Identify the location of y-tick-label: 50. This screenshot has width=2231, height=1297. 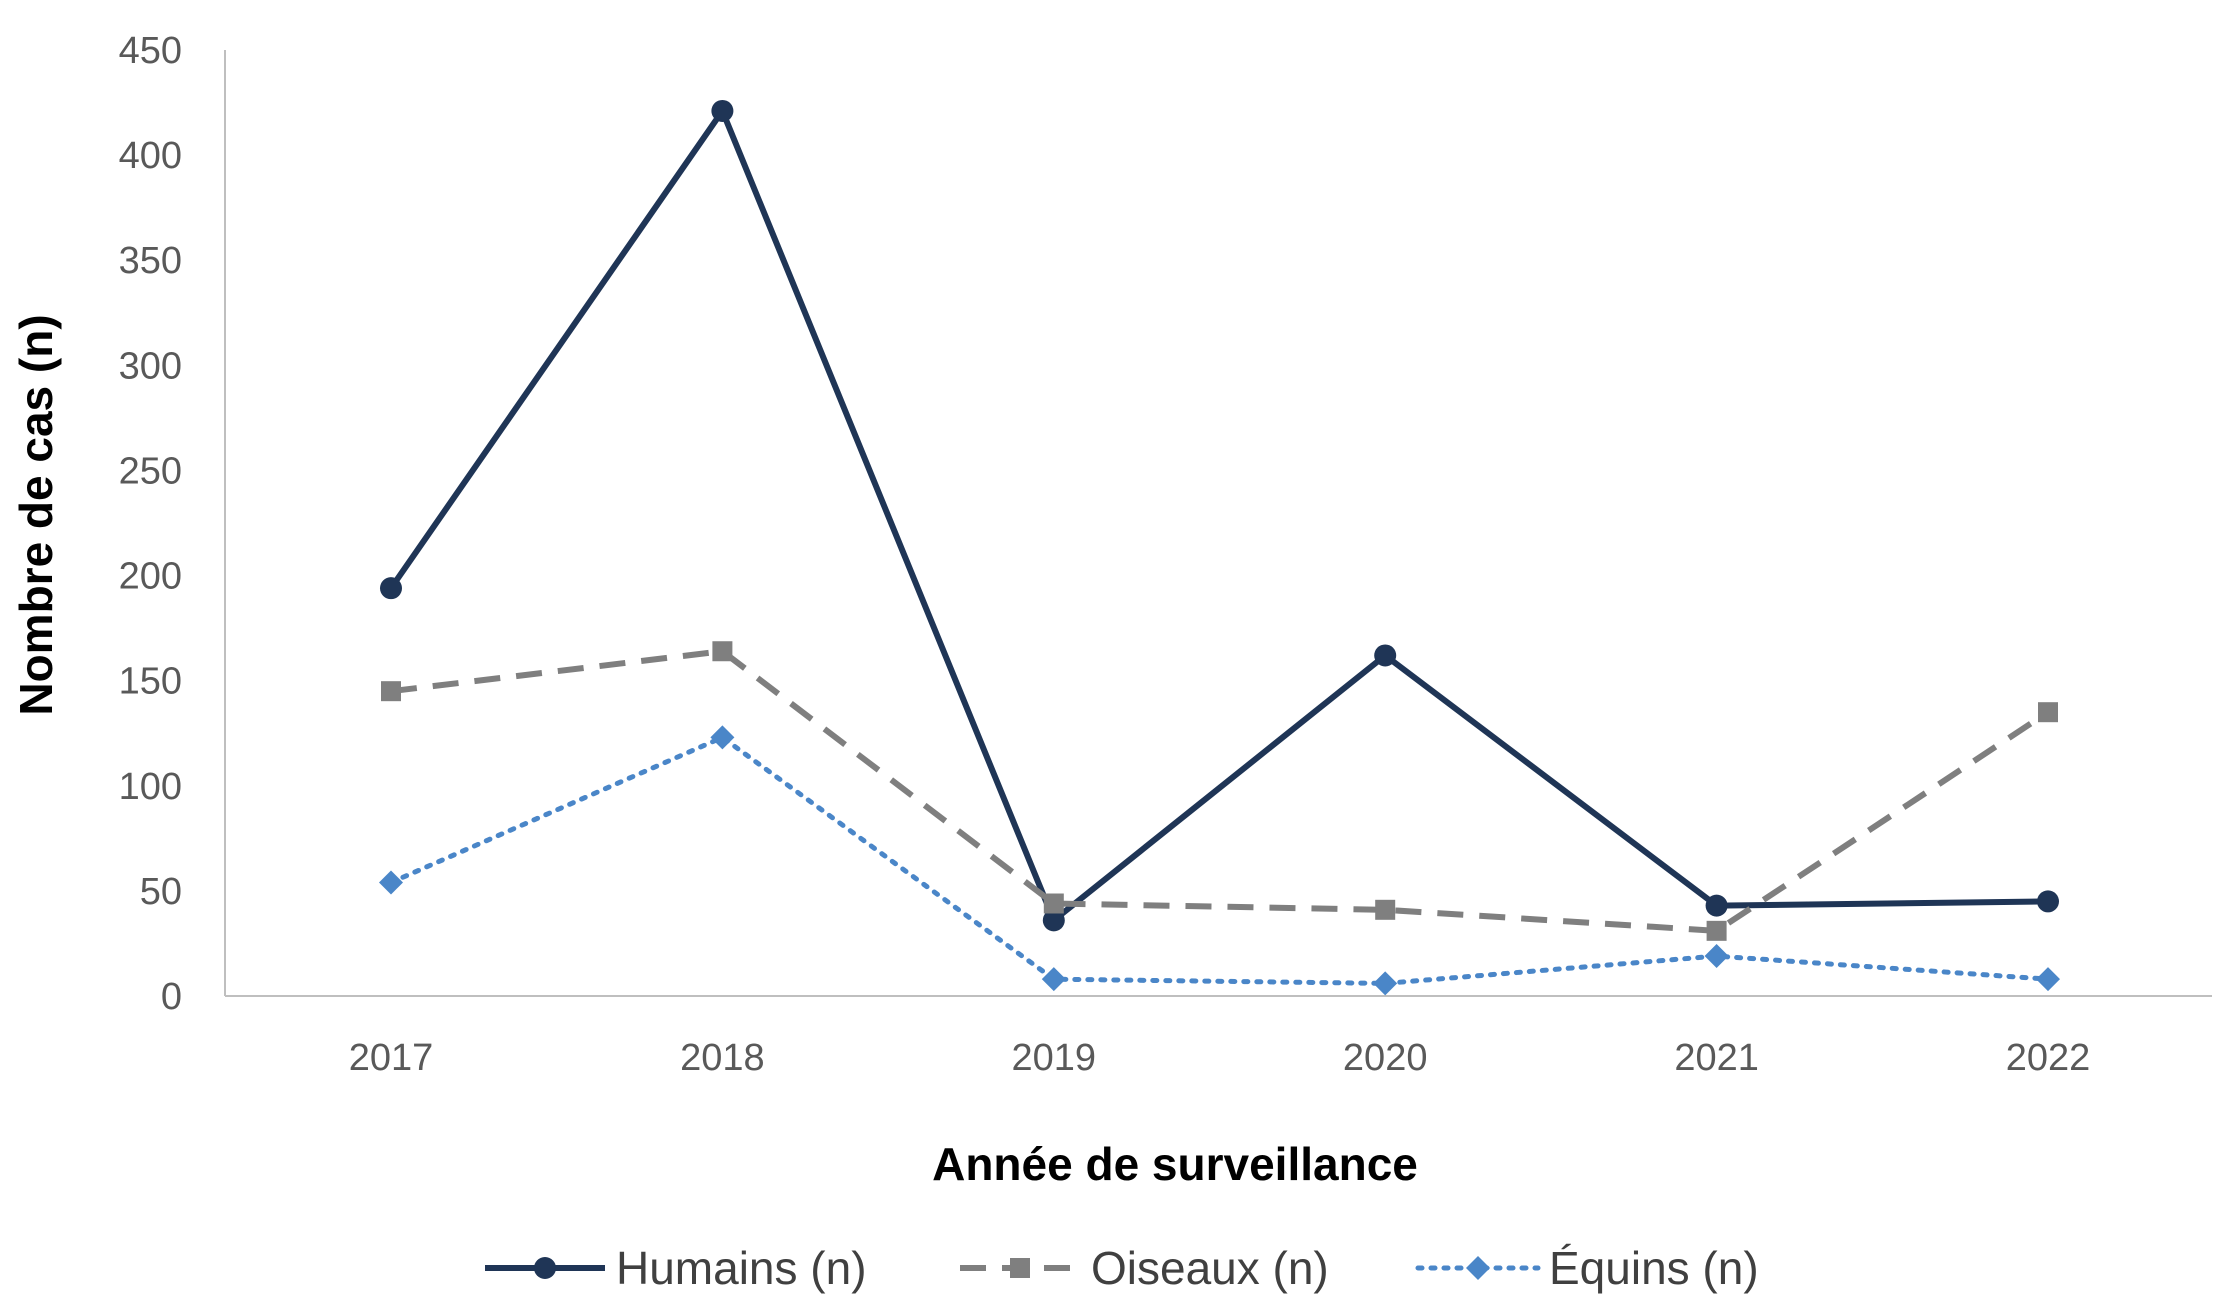
(161, 892).